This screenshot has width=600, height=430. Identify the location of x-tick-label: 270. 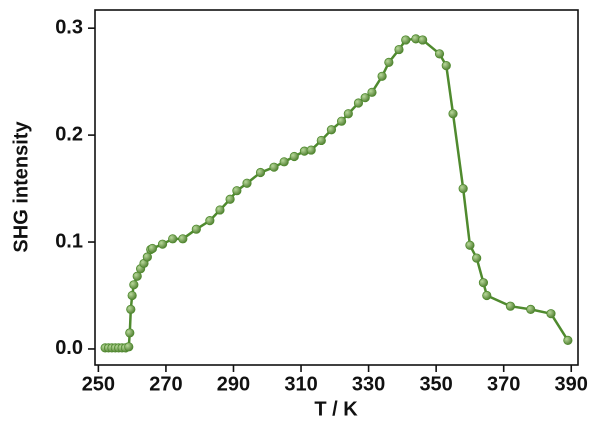
(165, 384).